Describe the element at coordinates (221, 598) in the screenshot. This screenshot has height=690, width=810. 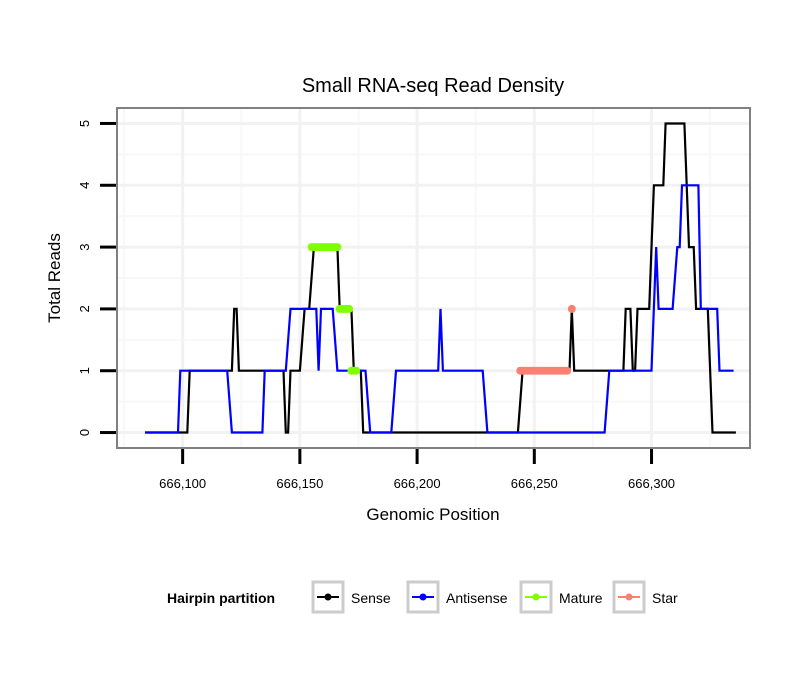
I see `legend-title: Hairpin partition` at that location.